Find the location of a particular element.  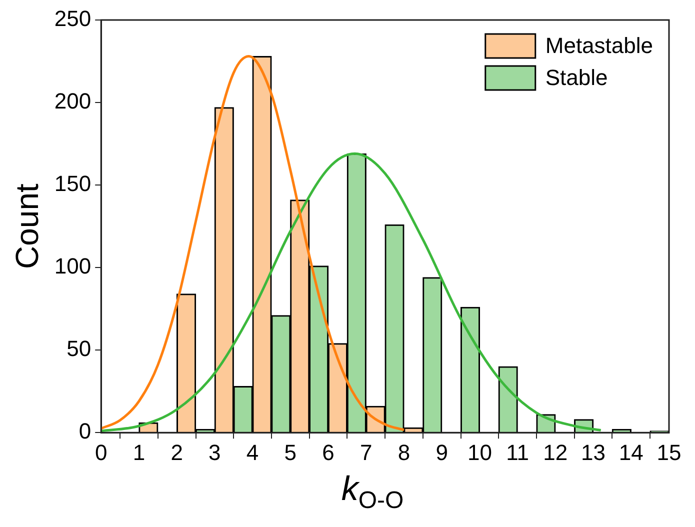

x-tick-label: 14 is located at coordinates (631, 452).